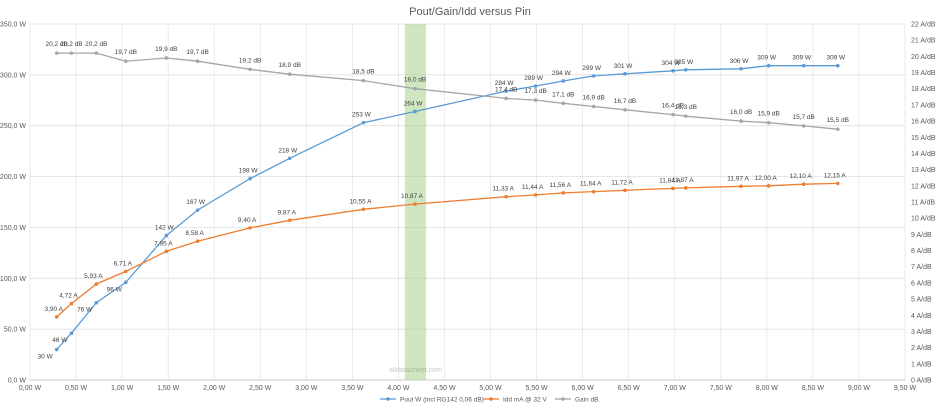 The image size is (940, 411). I want to click on x-tick-label: 5,00 W, so click(490, 388).